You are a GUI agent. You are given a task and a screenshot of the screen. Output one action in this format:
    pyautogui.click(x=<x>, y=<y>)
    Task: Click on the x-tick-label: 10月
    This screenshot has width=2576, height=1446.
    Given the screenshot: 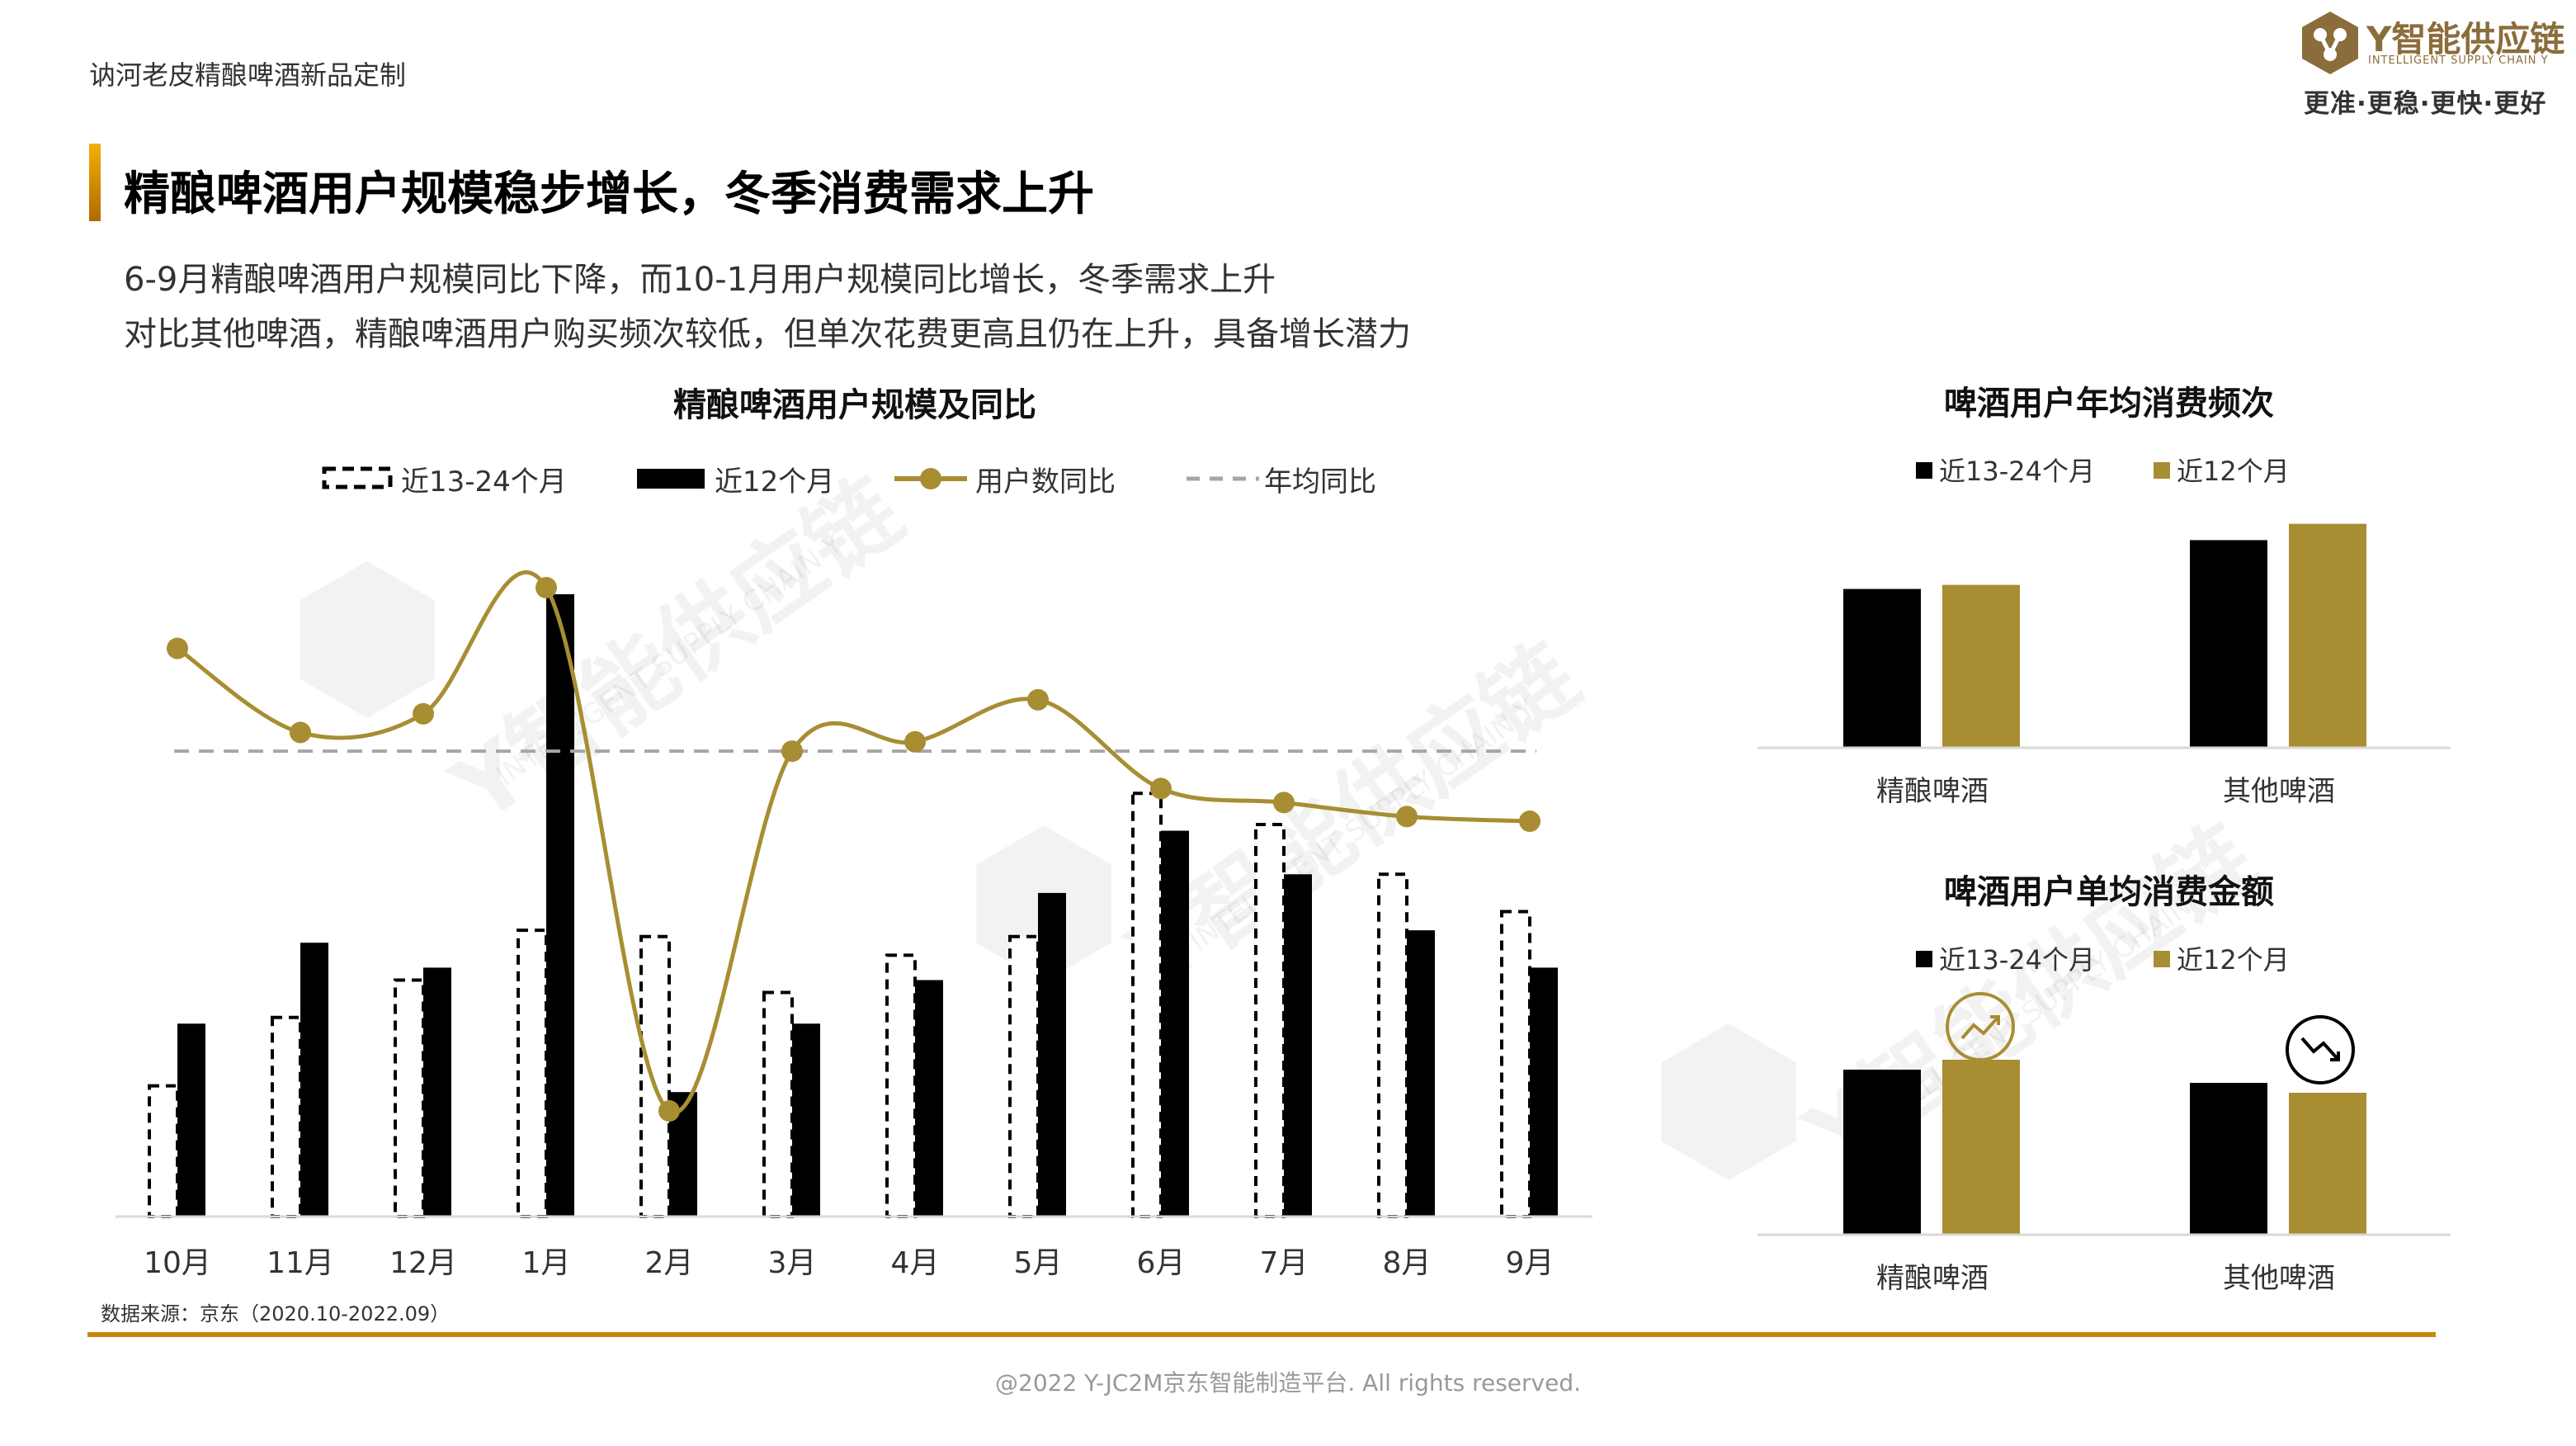 What is the action you would take?
    pyautogui.click(x=177, y=1263)
    